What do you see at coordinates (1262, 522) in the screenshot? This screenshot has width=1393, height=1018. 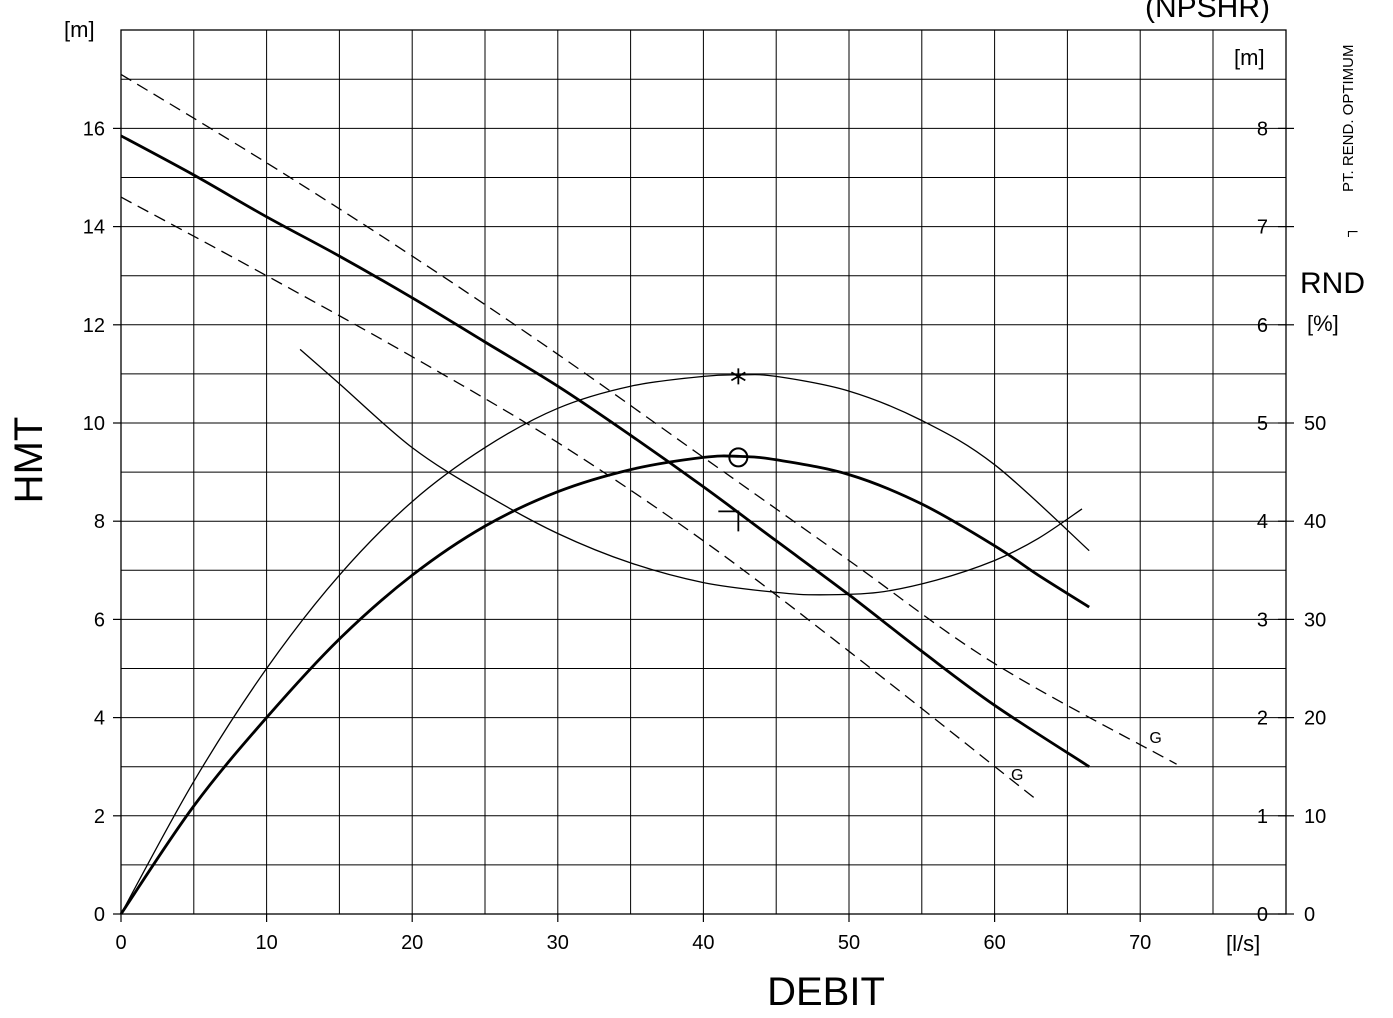 I see `npshr-tick-label: 4` at bounding box center [1262, 522].